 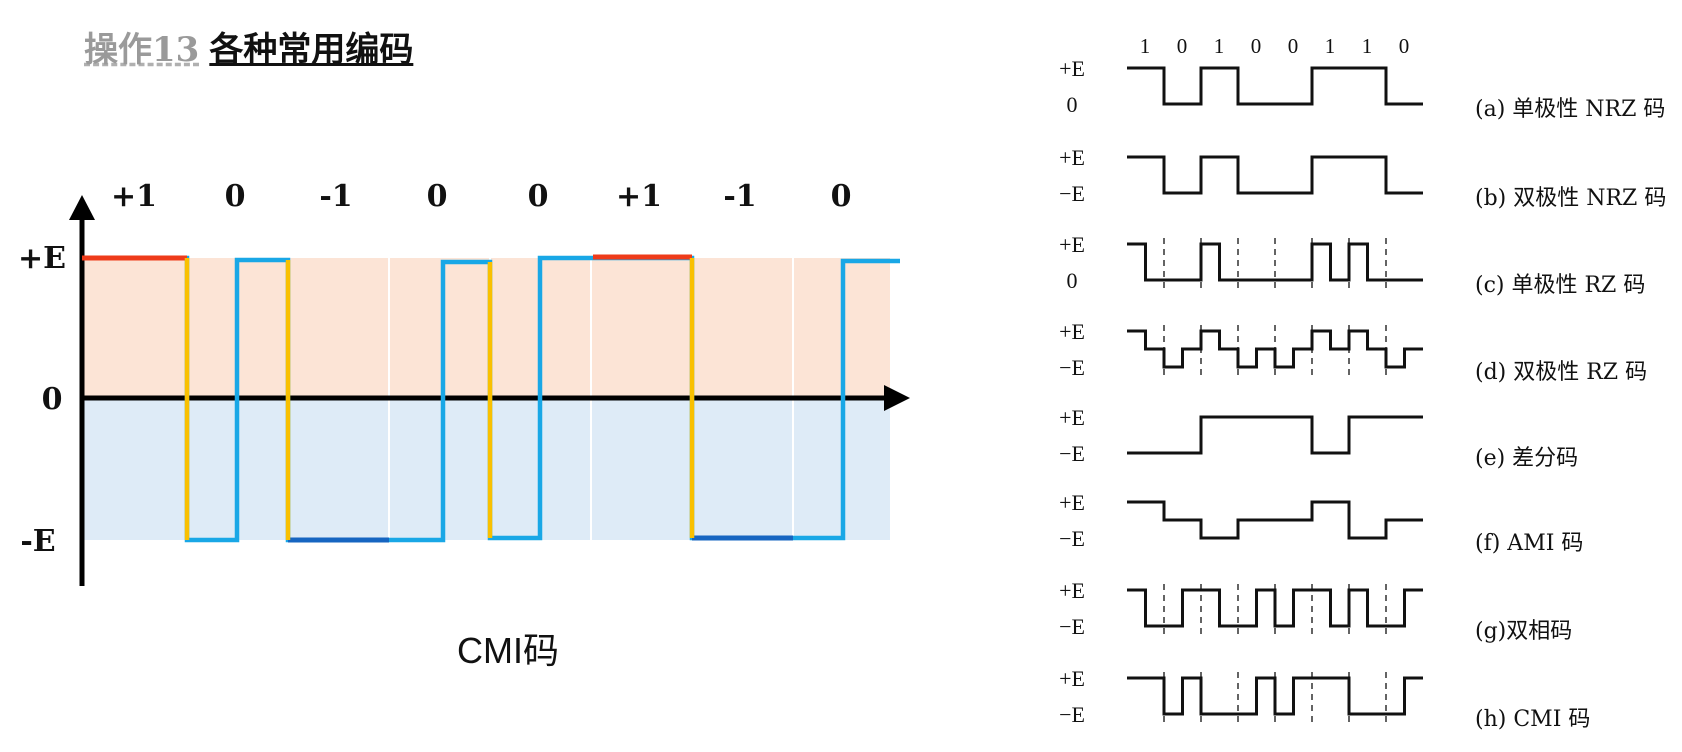 I want to click on y-axis-arrow, so click(x=82, y=207).